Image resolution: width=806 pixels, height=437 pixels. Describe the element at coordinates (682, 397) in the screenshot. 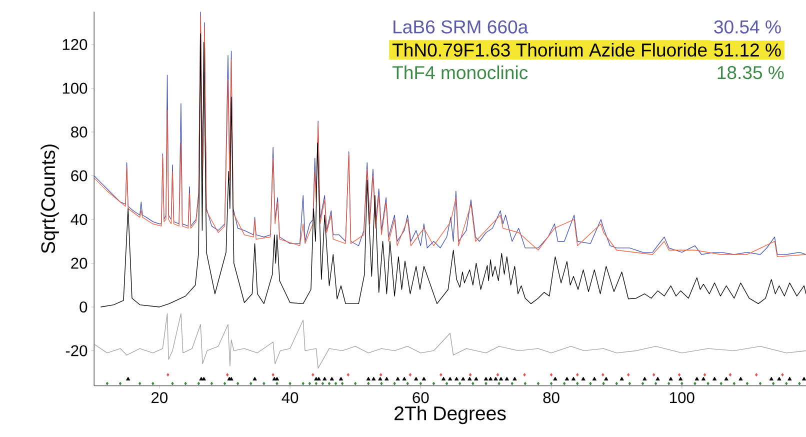

I see `x-tick-label: 100` at that location.